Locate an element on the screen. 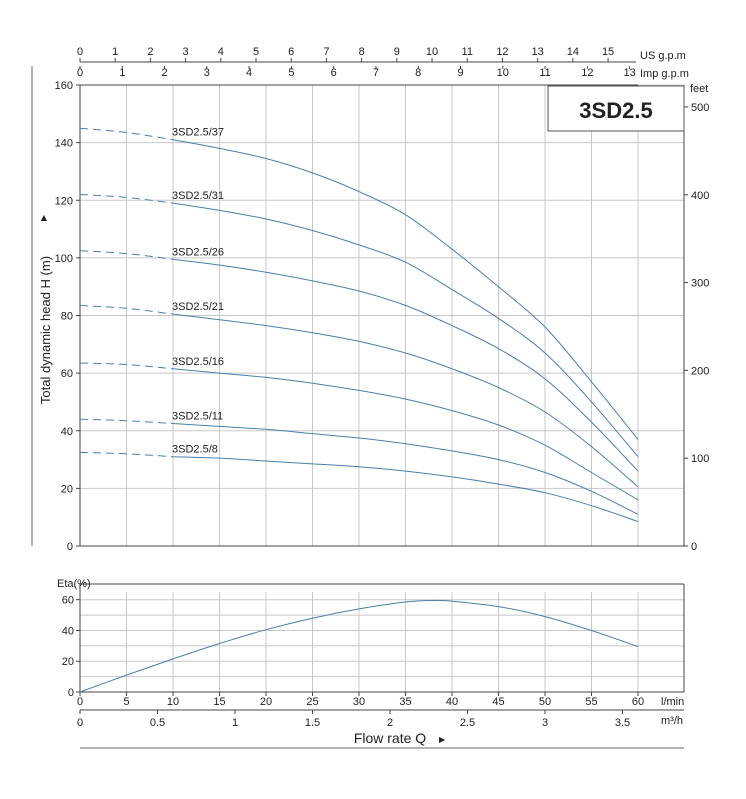 The height and width of the screenshot is (799, 746). lpm-tick-label: 50 is located at coordinates (545, 702).